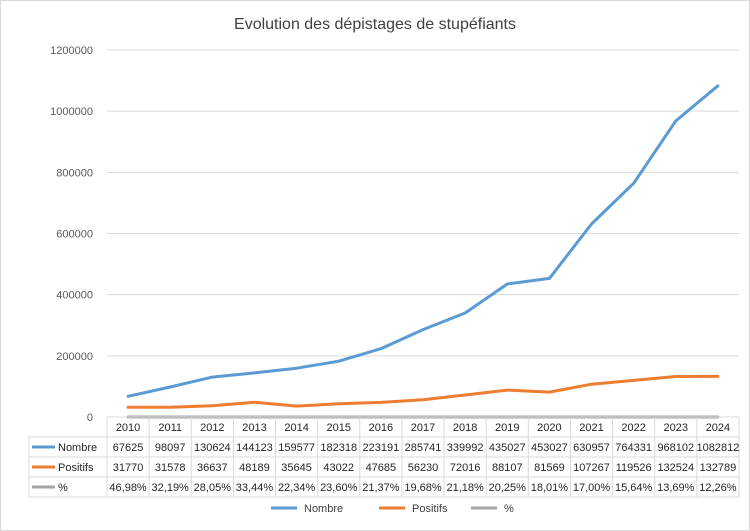 Image resolution: width=750 pixels, height=531 pixels. I want to click on table-cell: 81569, so click(549, 468).